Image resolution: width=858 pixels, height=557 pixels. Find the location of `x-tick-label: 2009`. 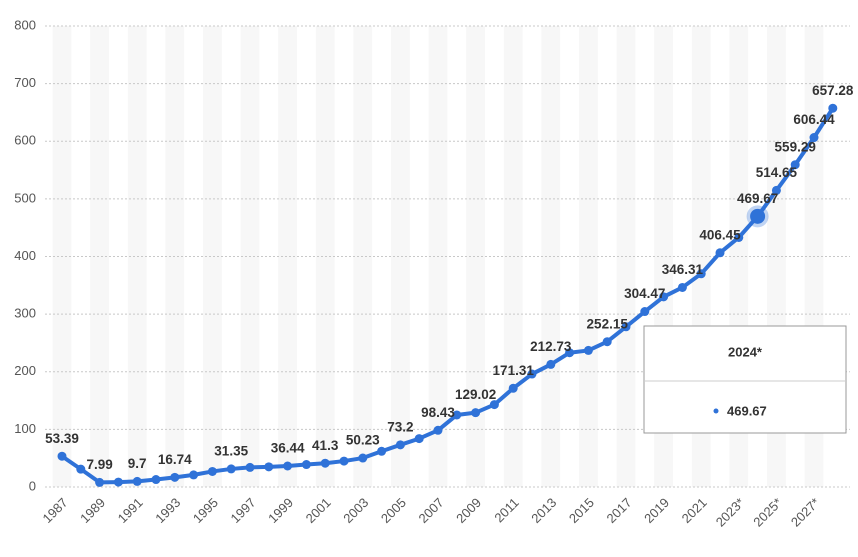

x-tick-label: 2009 is located at coordinates (468, 510).